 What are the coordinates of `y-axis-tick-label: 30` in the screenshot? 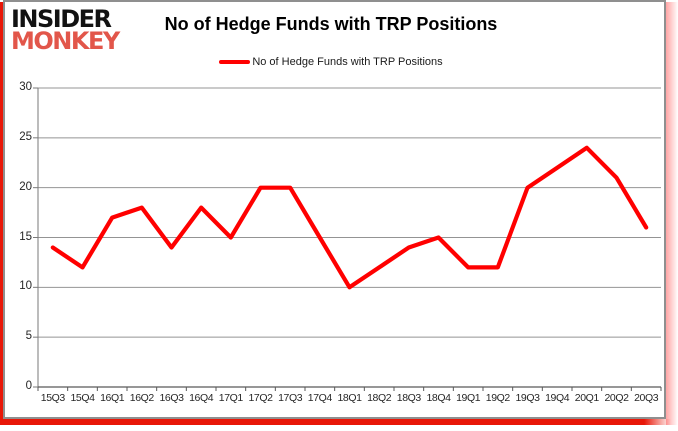 It's located at (25, 87).